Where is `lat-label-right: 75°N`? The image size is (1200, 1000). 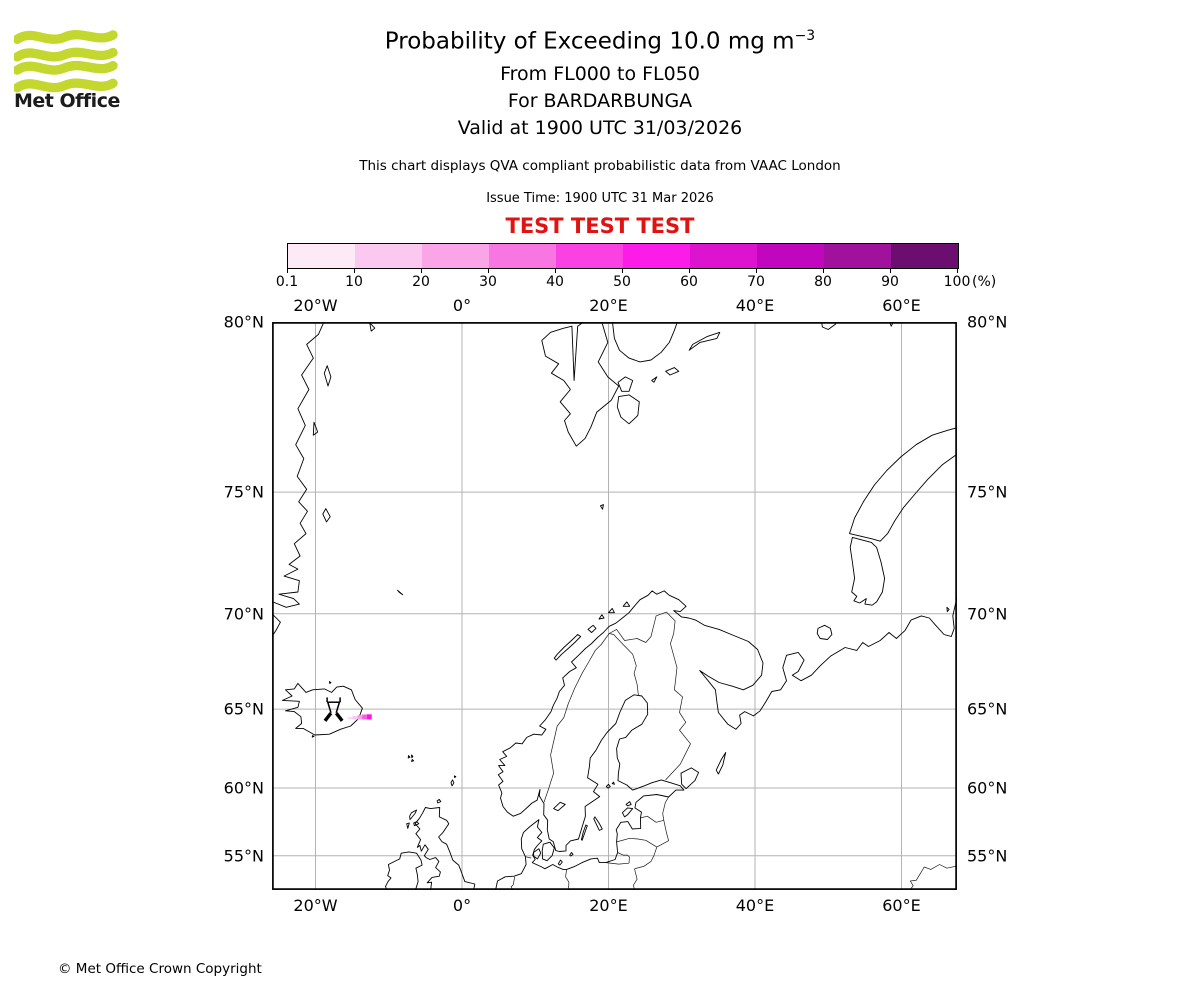
lat-label-right: 75°N is located at coordinates (987, 492).